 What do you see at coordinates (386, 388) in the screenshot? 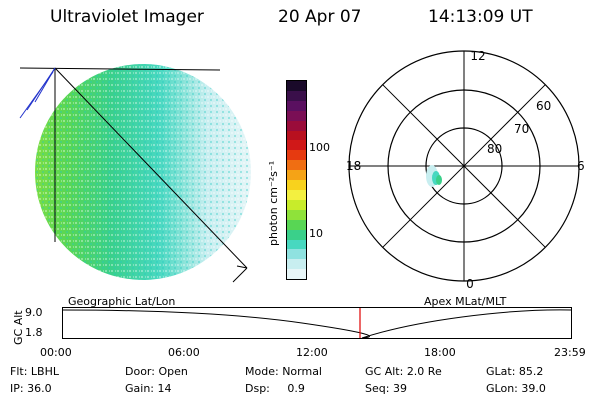
I see `status-seq: Seq: 39` at bounding box center [386, 388].